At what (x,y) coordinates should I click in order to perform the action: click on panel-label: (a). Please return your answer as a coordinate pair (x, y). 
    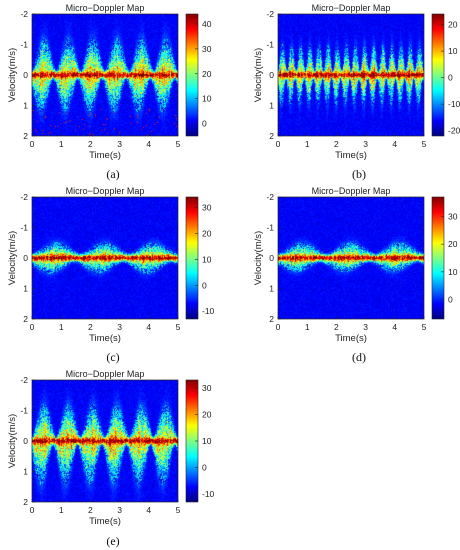
    Looking at the image, I should click on (112, 174).